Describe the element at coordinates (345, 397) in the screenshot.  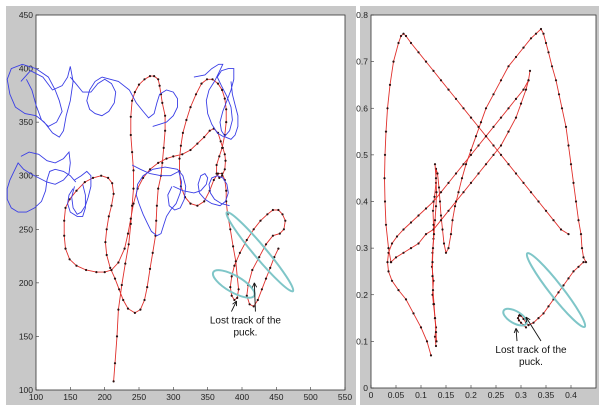
I see `x-tick-label: 550` at that location.